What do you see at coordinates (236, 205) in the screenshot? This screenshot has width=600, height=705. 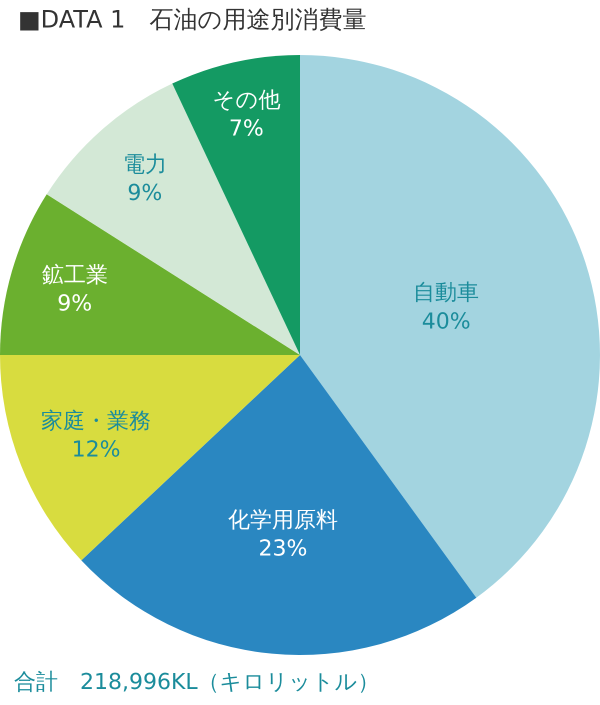 I see `pie-slice` at bounding box center [236, 205].